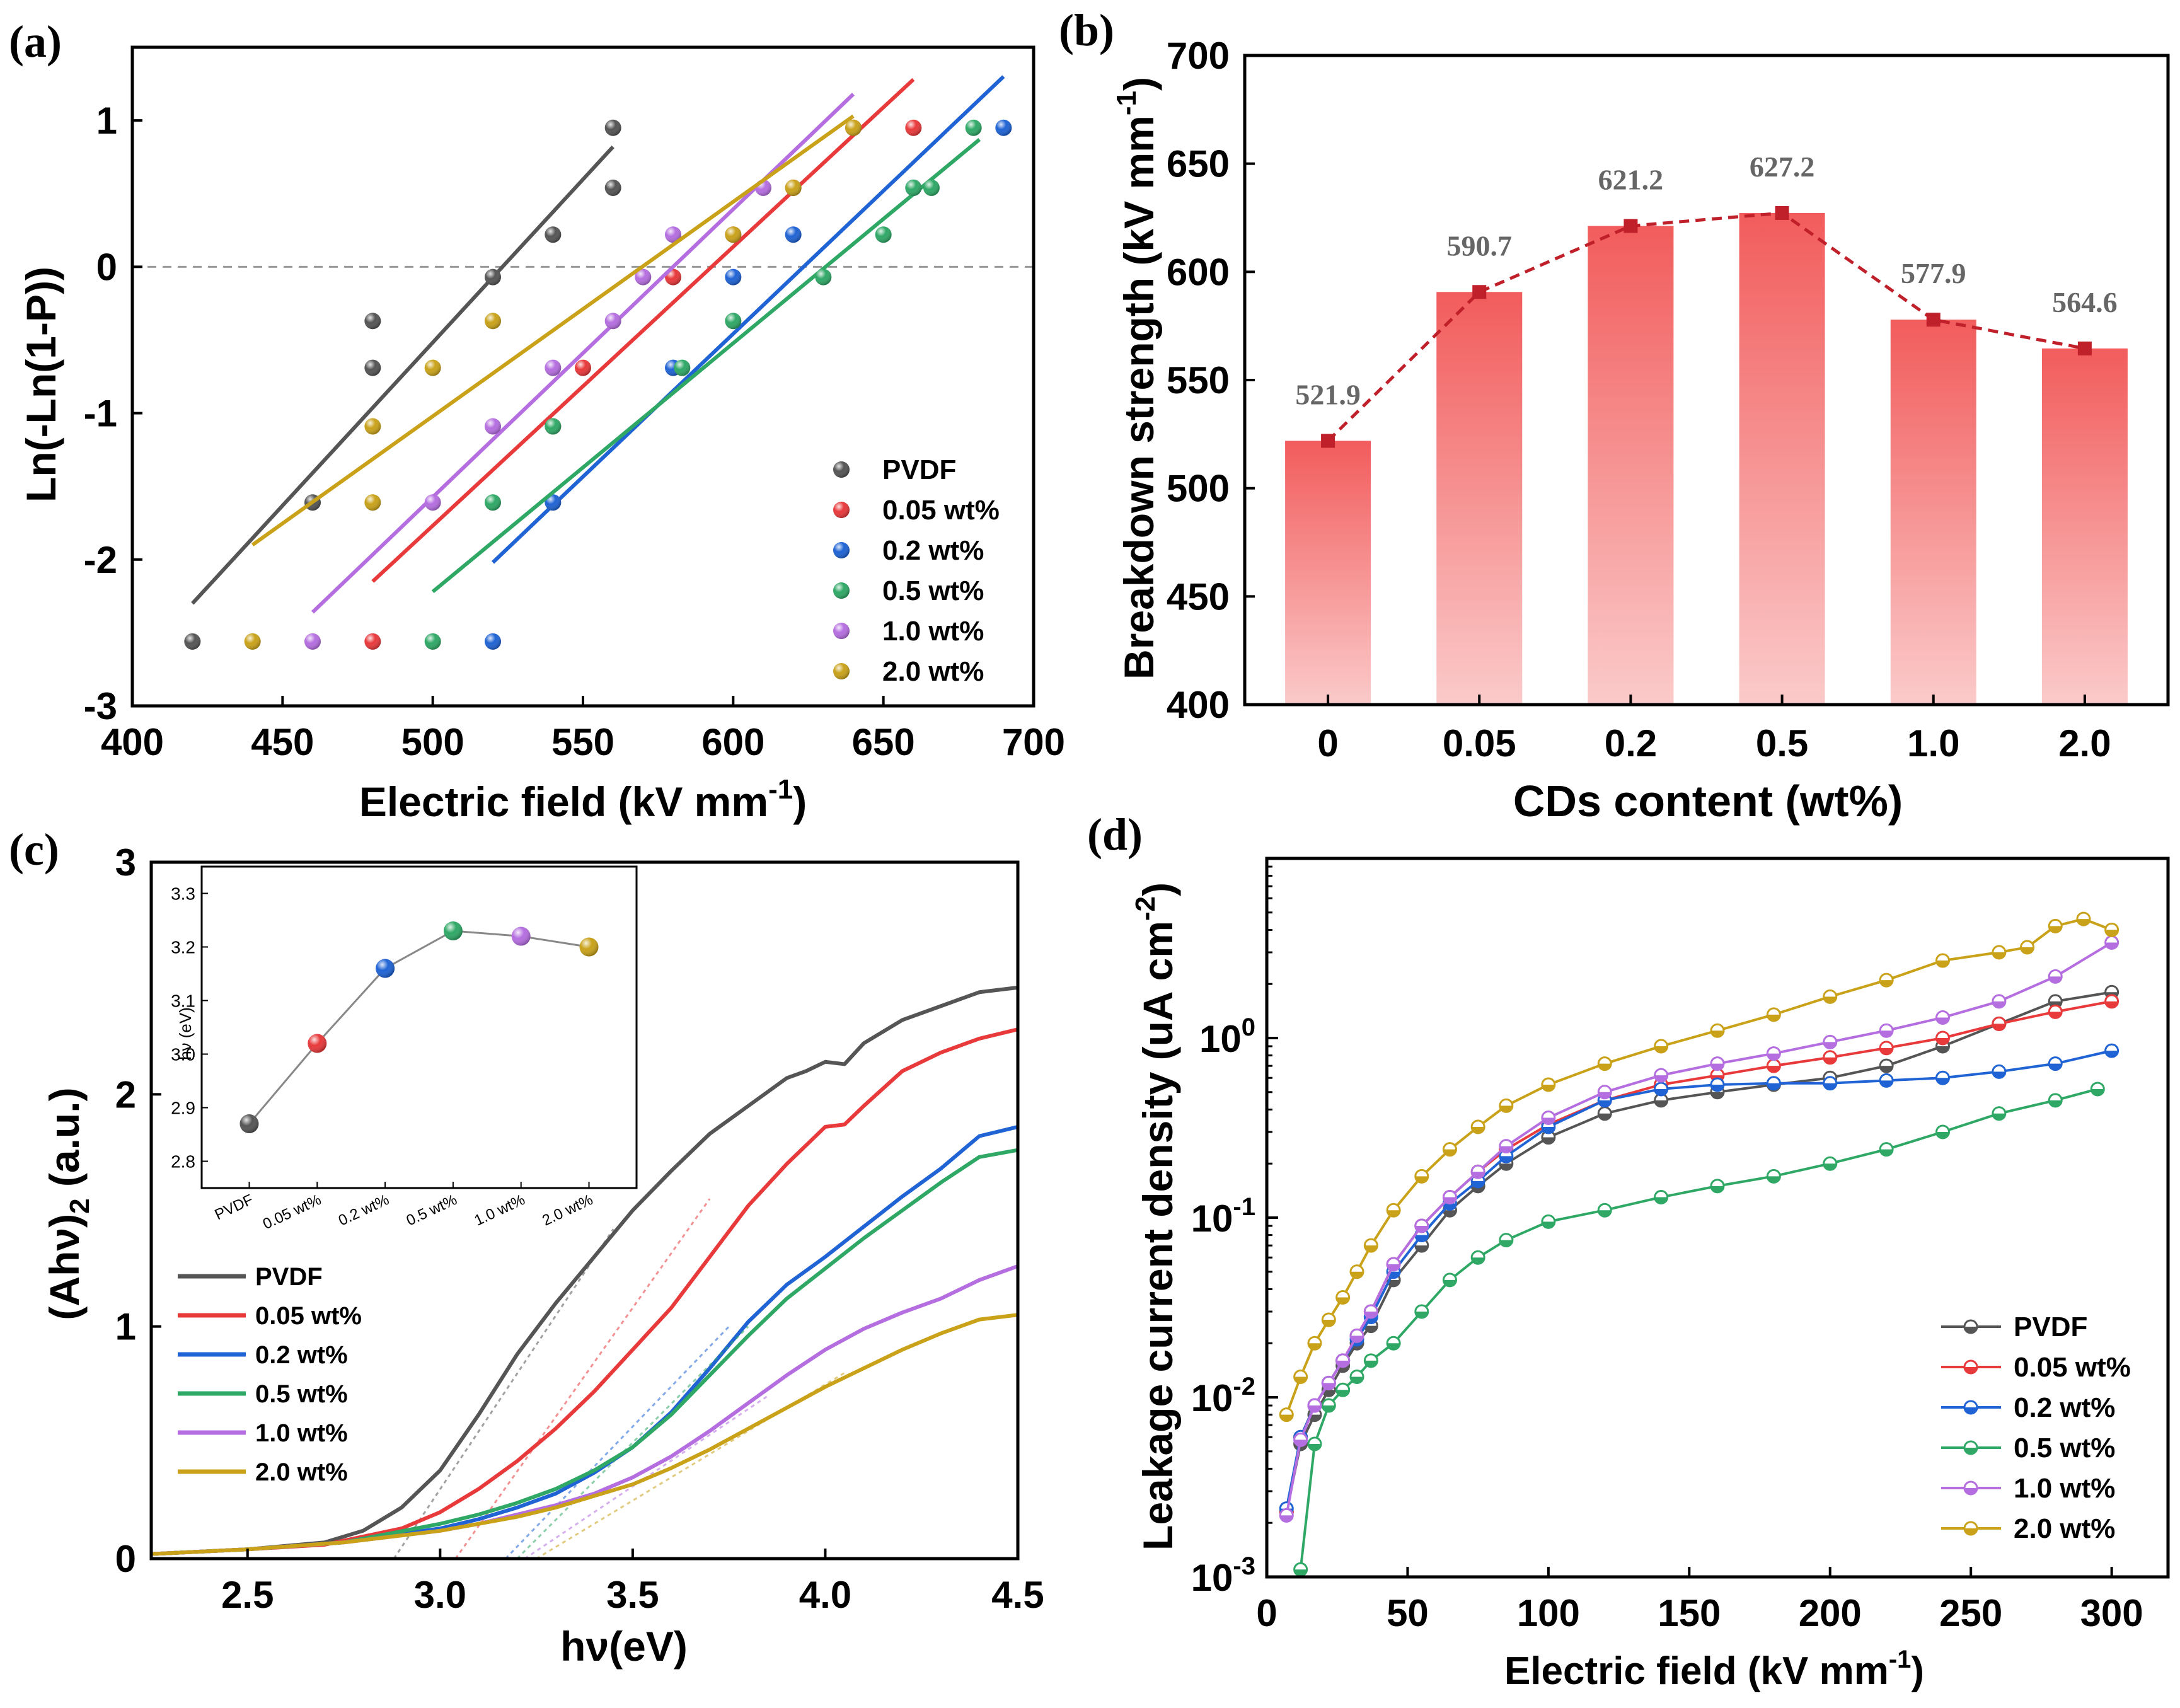  I want to click on y-tick-label: 10-3, so click(1223, 1575).